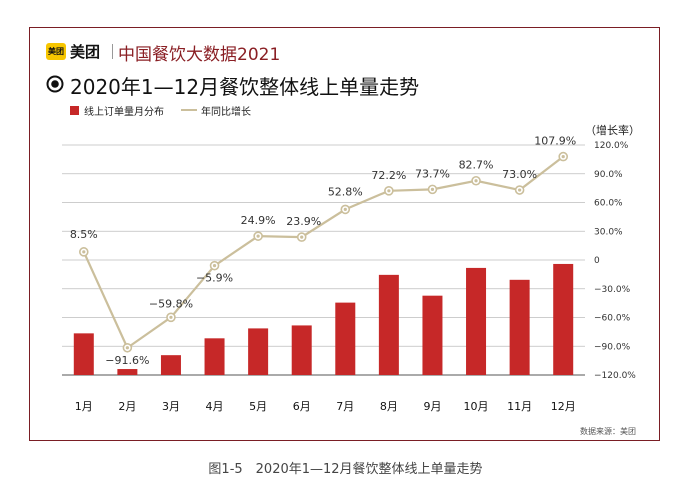 The width and height of the screenshot is (691, 500). What do you see at coordinates (608, 232) in the screenshot?
I see `right-axis-tick-label: 30.0%` at bounding box center [608, 232].